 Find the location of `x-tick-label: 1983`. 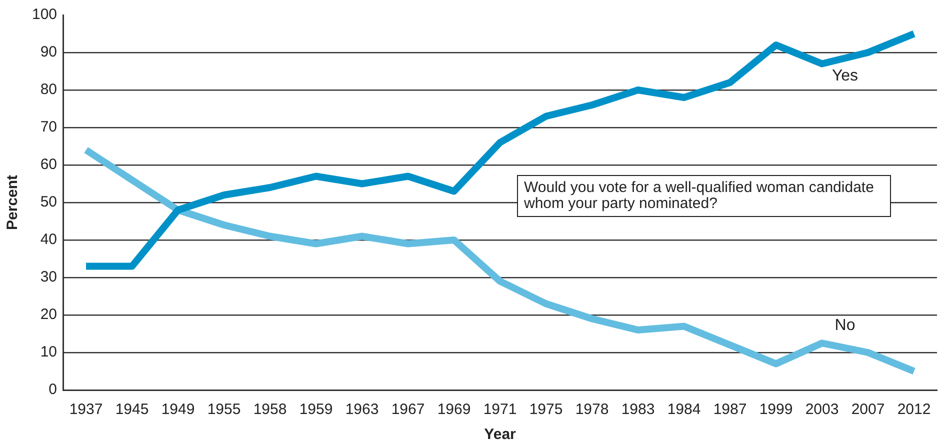

x-tick-label: 1983 is located at coordinates (638, 409).